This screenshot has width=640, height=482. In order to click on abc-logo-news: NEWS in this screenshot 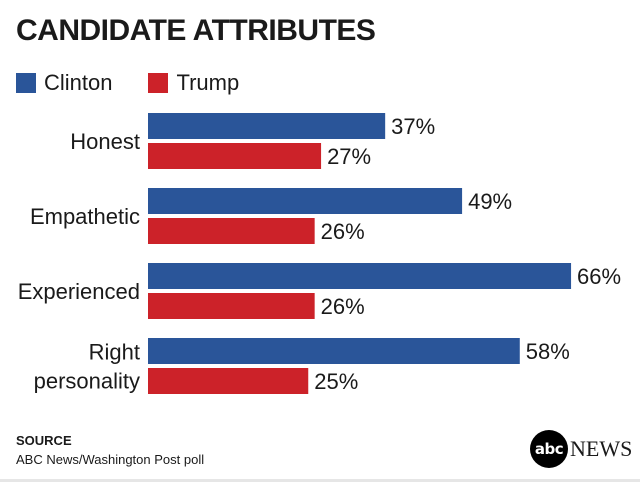, I will do `click(601, 448)`.